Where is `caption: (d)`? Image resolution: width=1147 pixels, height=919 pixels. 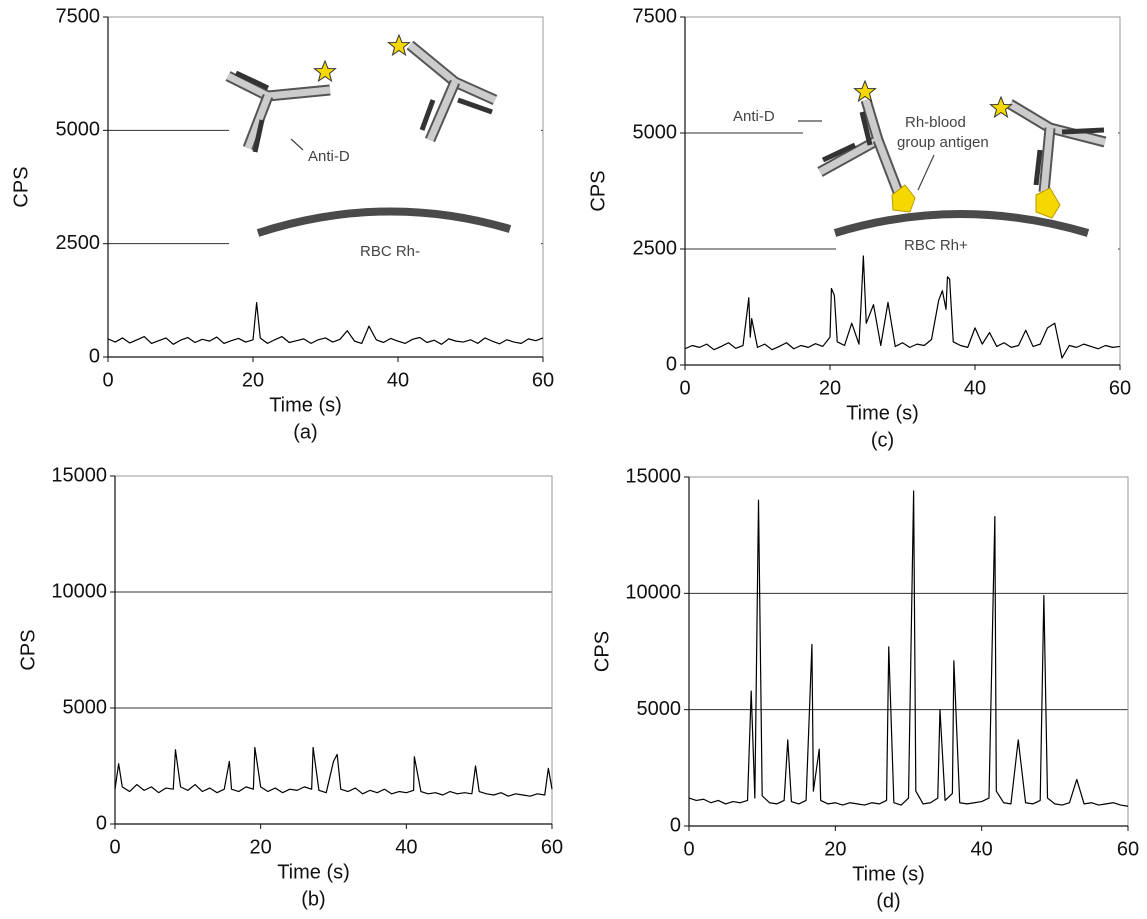 caption: (d) is located at coordinates (888, 901).